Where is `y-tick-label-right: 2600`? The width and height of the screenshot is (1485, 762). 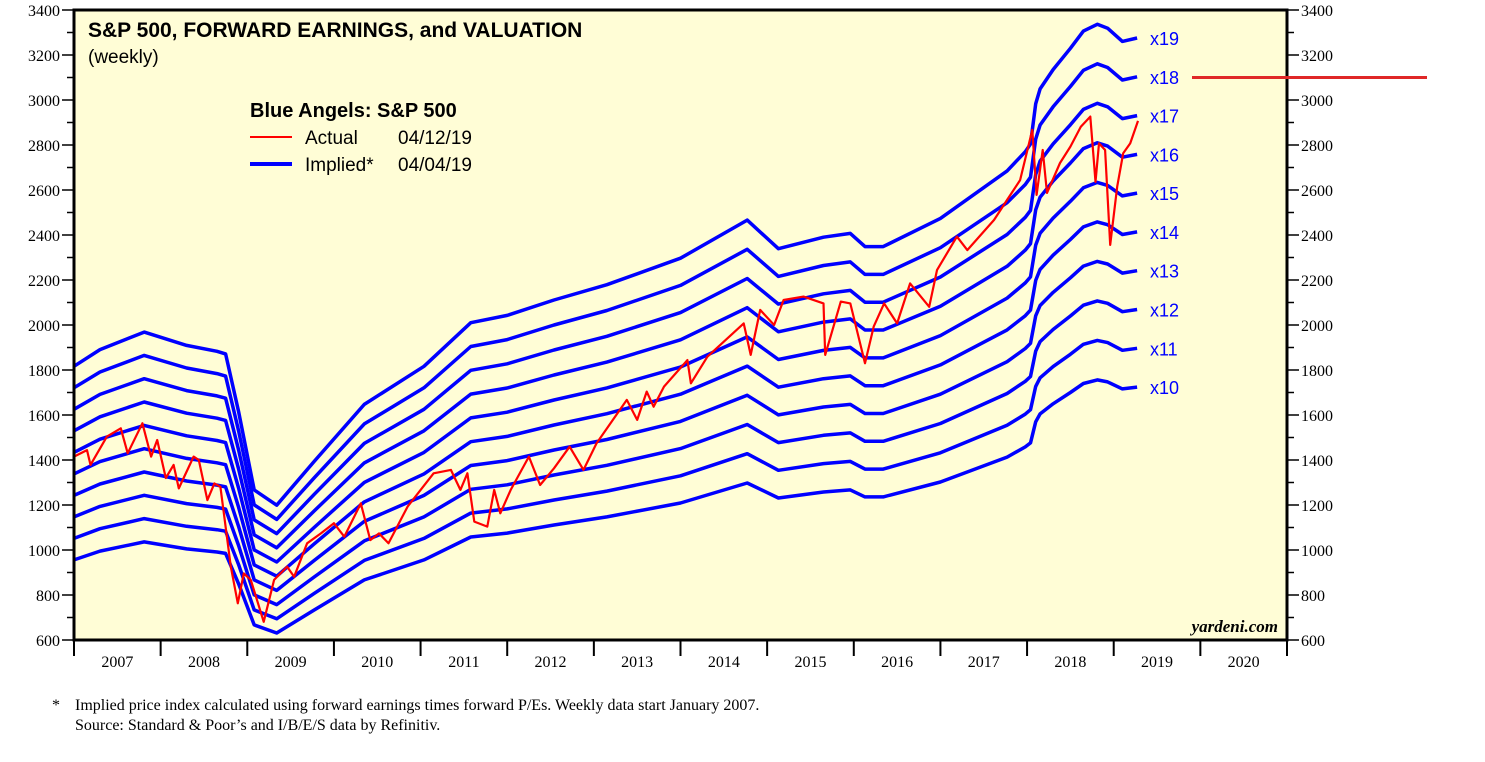
y-tick-label-right: 2600 is located at coordinates (1317, 191).